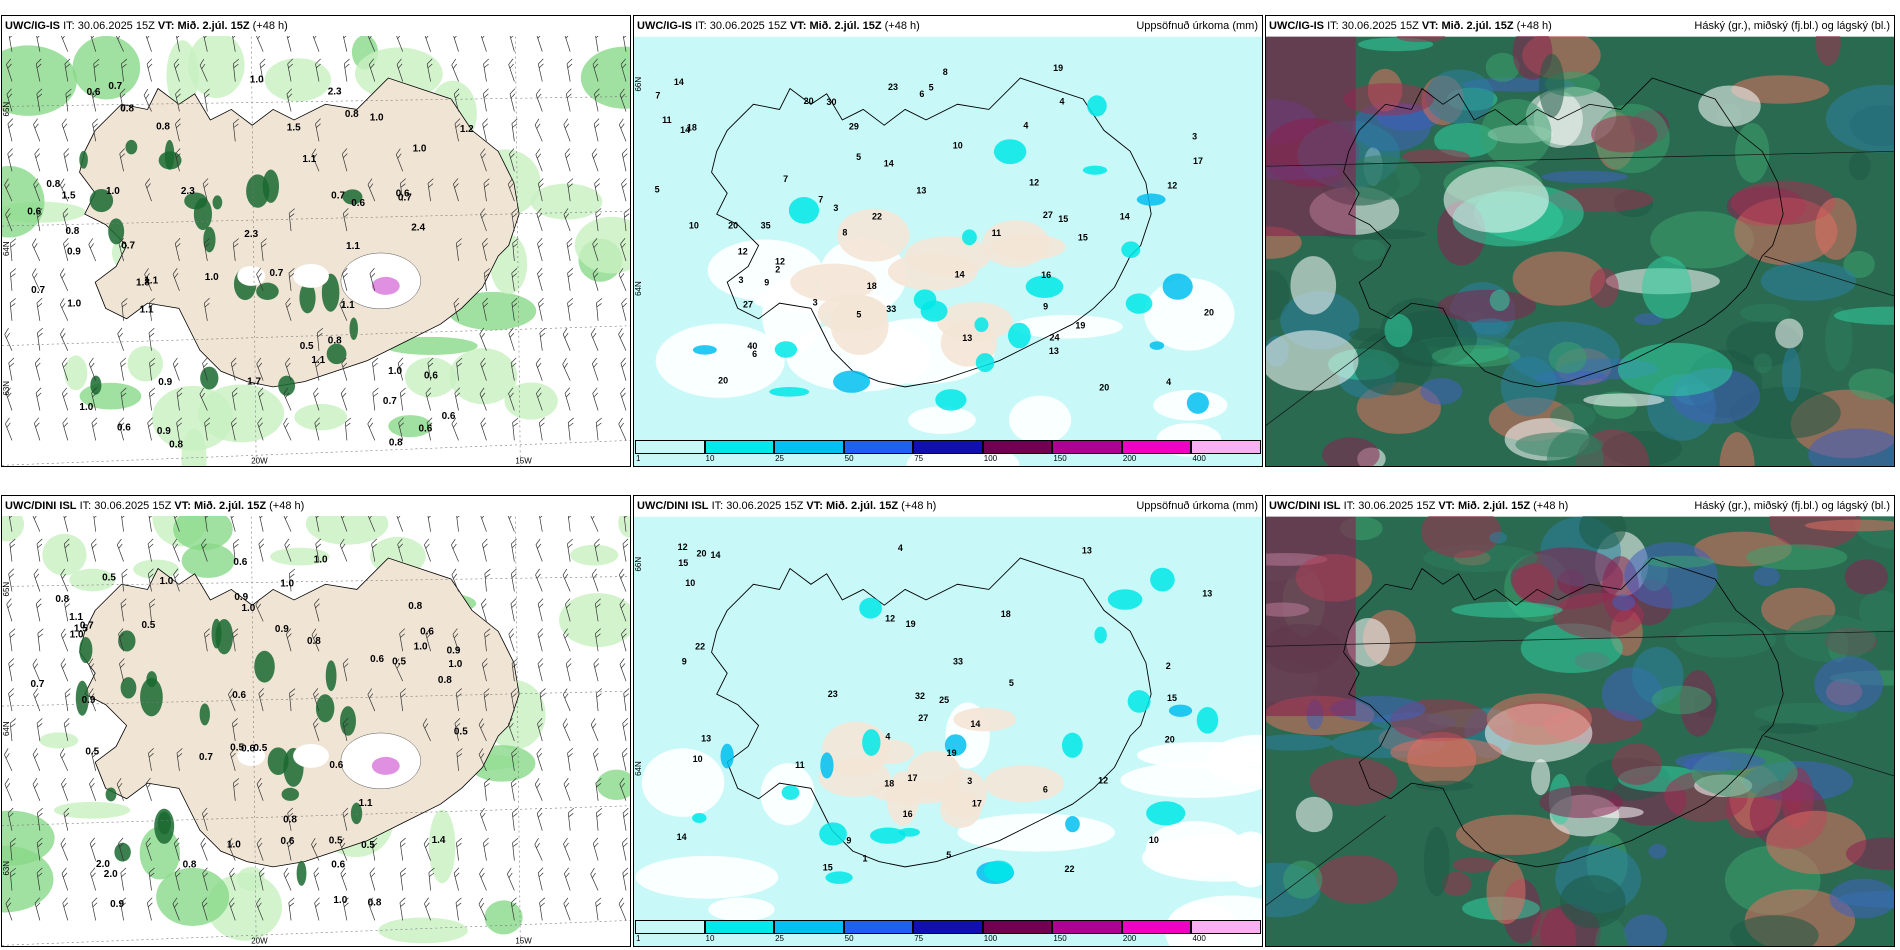  What do you see at coordinates (710, 458) in the screenshot?
I see `colorbar-tick-label: 10` at bounding box center [710, 458].